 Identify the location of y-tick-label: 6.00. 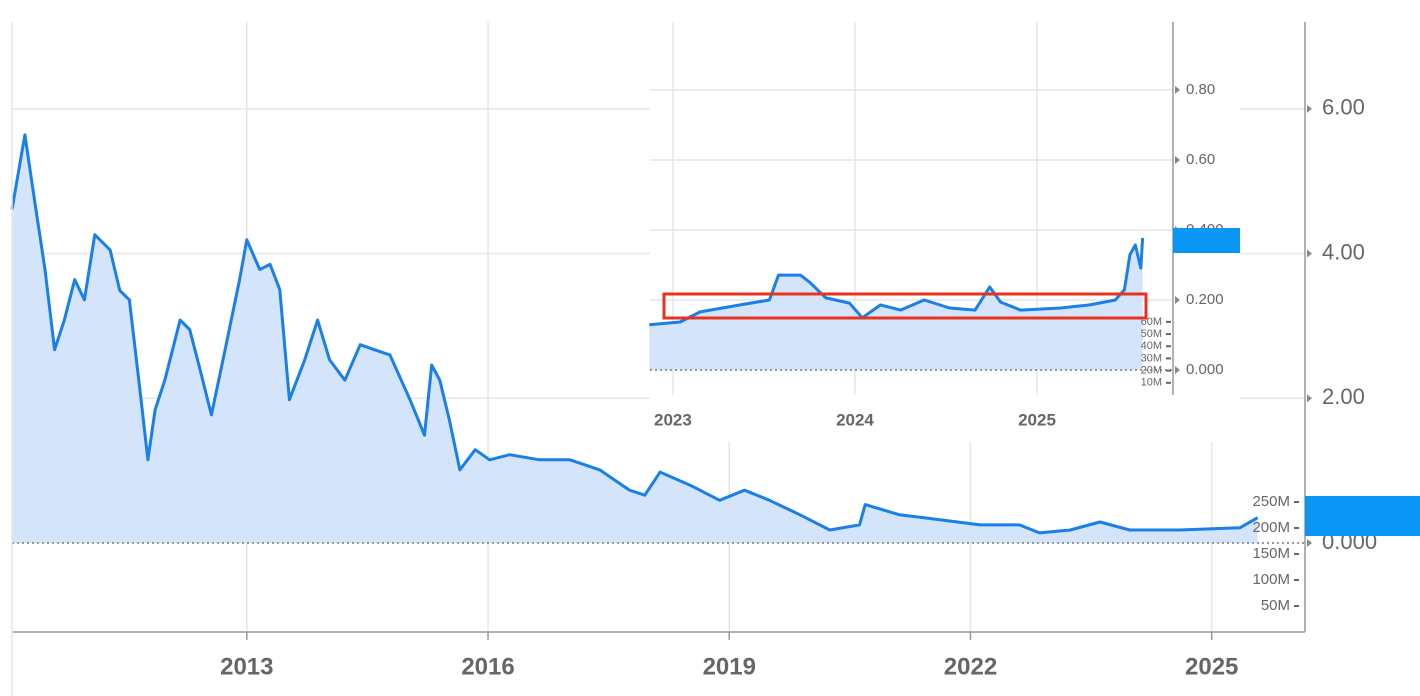
(1343, 107).